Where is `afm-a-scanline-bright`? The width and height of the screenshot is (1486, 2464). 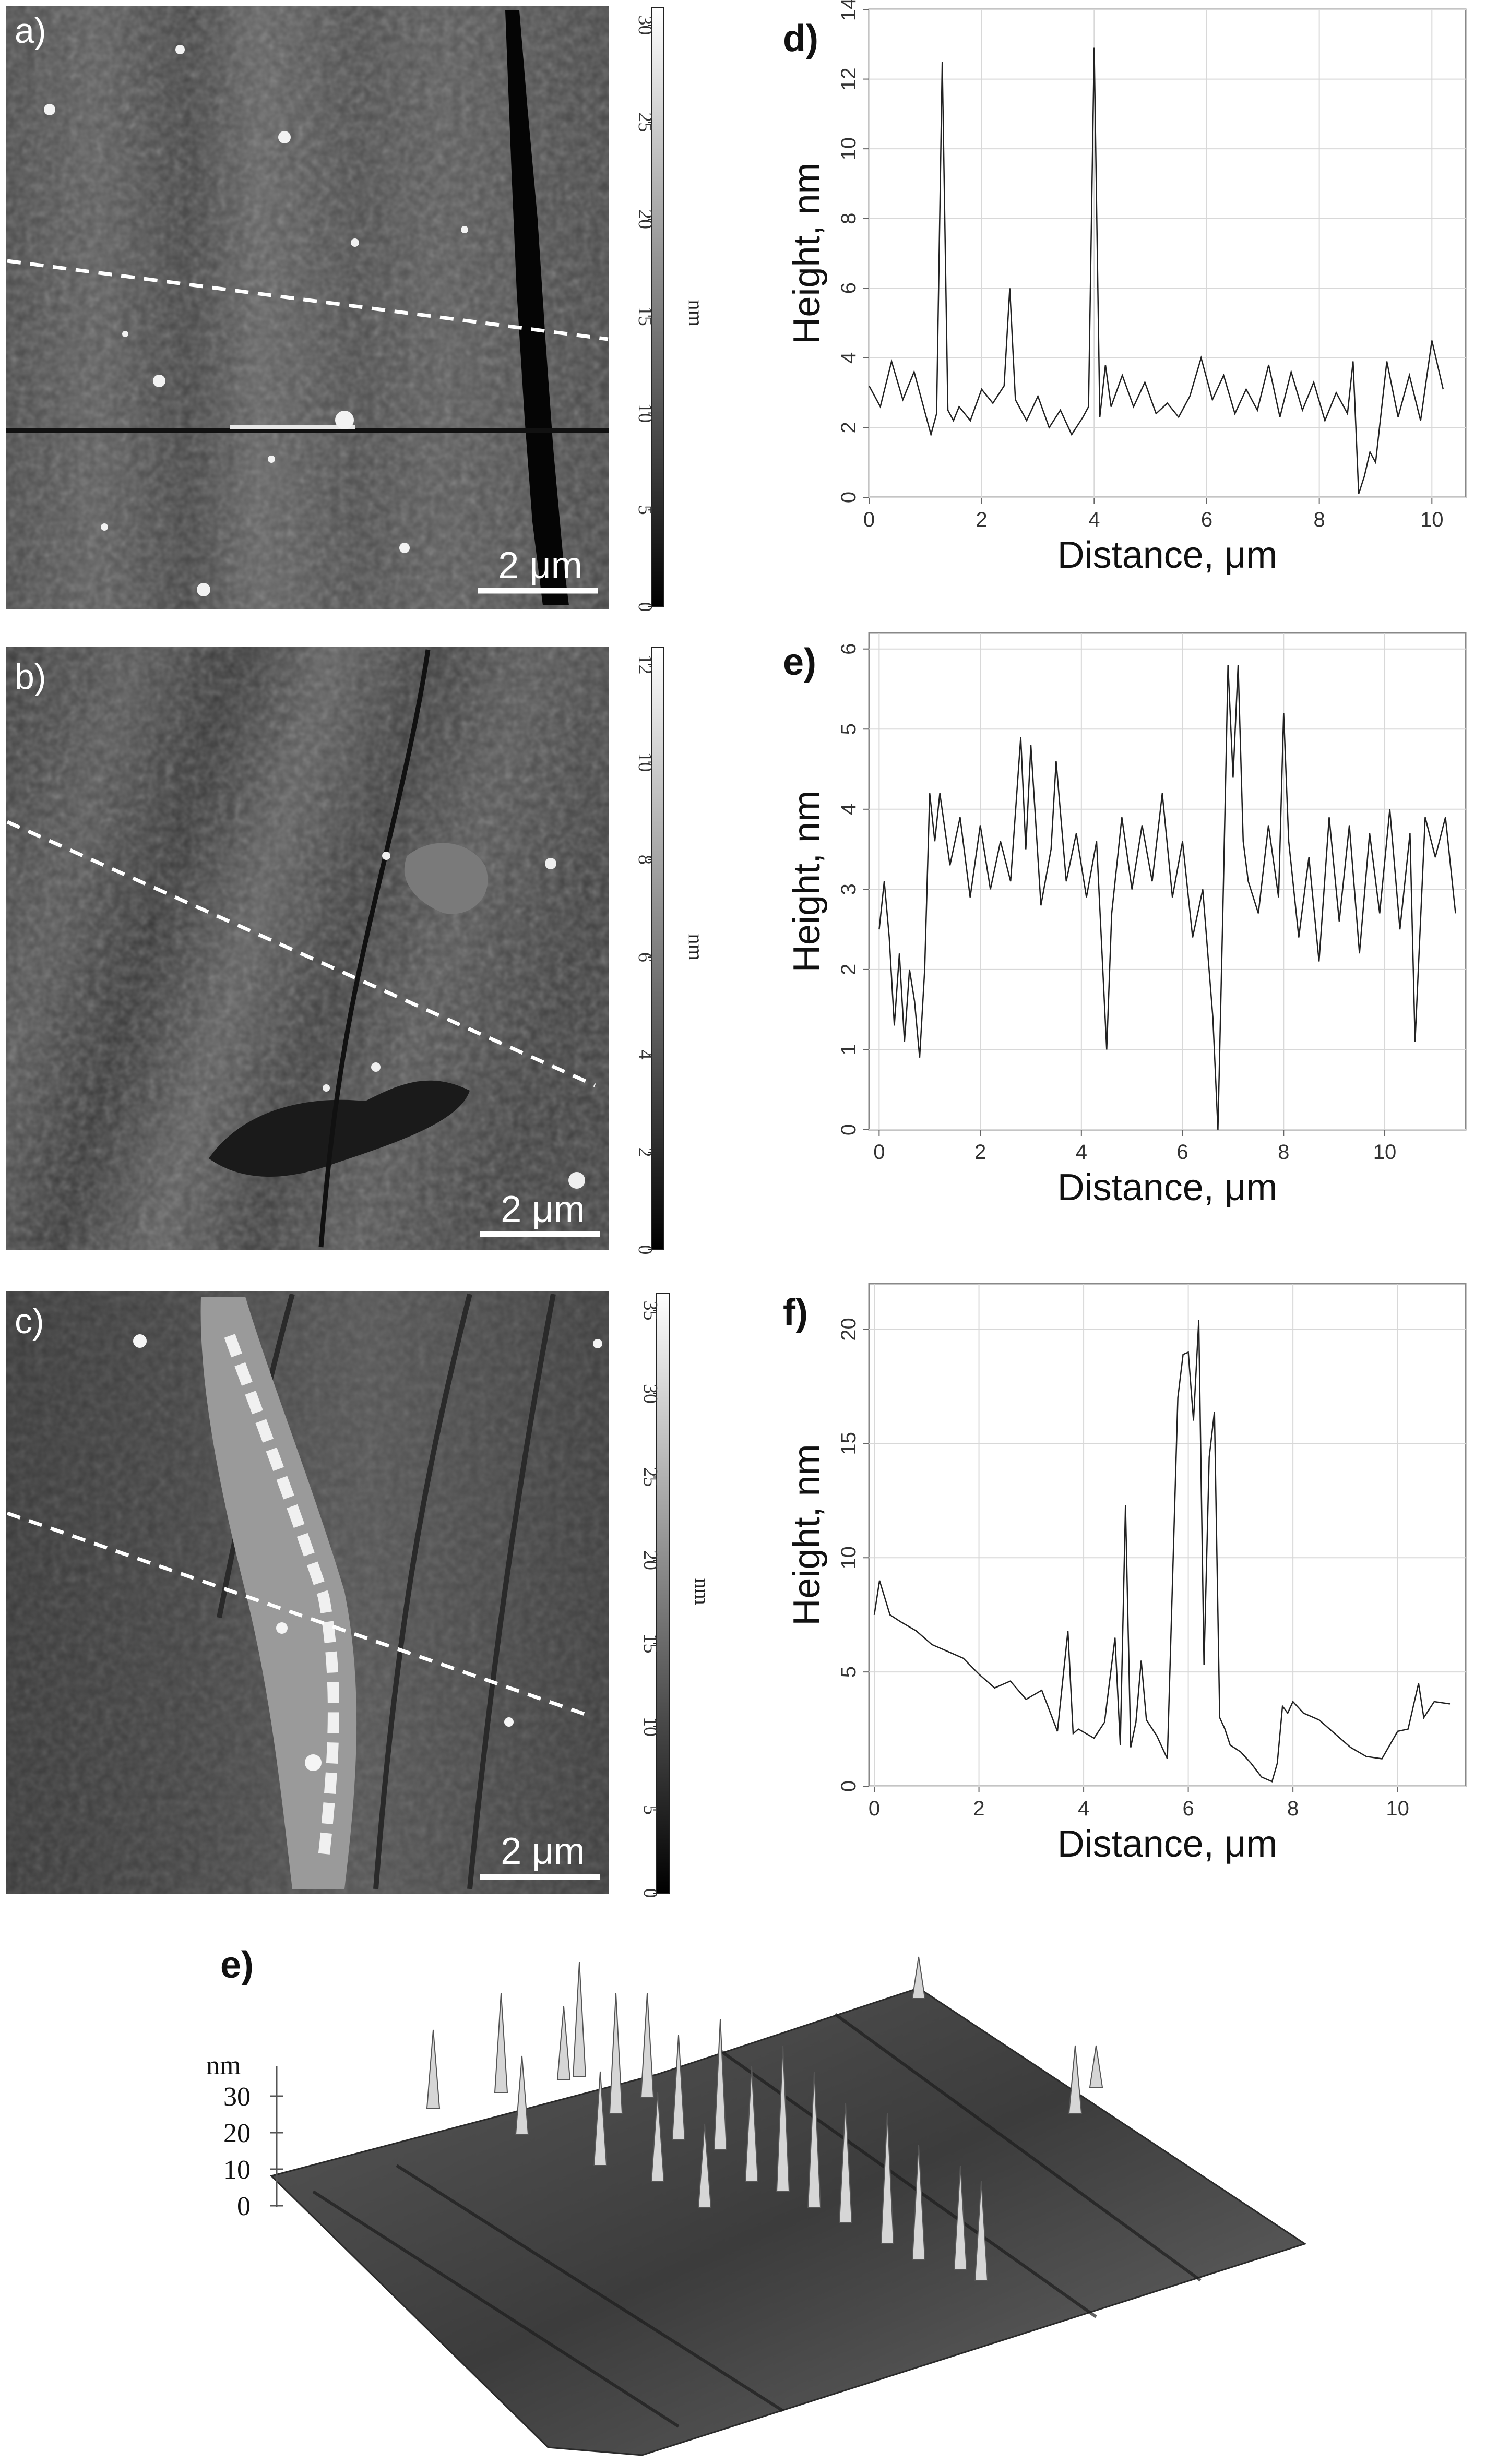
afm-a-scanline-bright is located at coordinates (292, 427).